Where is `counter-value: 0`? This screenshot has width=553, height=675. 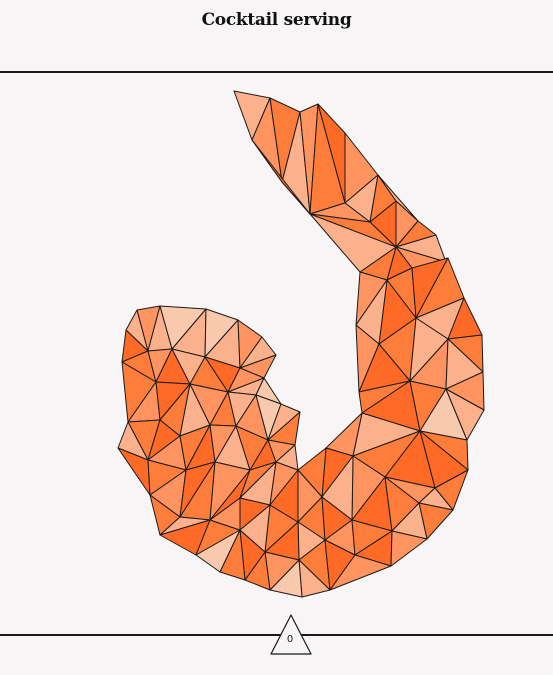 counter-value: 0 is located at coordinates (290, 639).